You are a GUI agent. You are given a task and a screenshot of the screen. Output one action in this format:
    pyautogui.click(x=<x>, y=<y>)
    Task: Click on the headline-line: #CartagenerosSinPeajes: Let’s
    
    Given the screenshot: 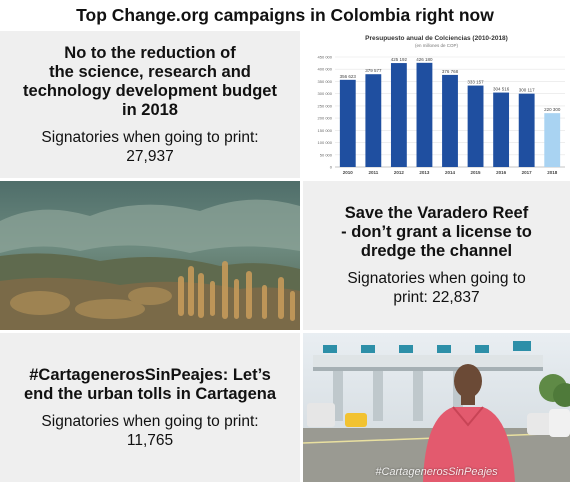 What is the action you would take?
    pyautogui.click(x=150, y=374)
    